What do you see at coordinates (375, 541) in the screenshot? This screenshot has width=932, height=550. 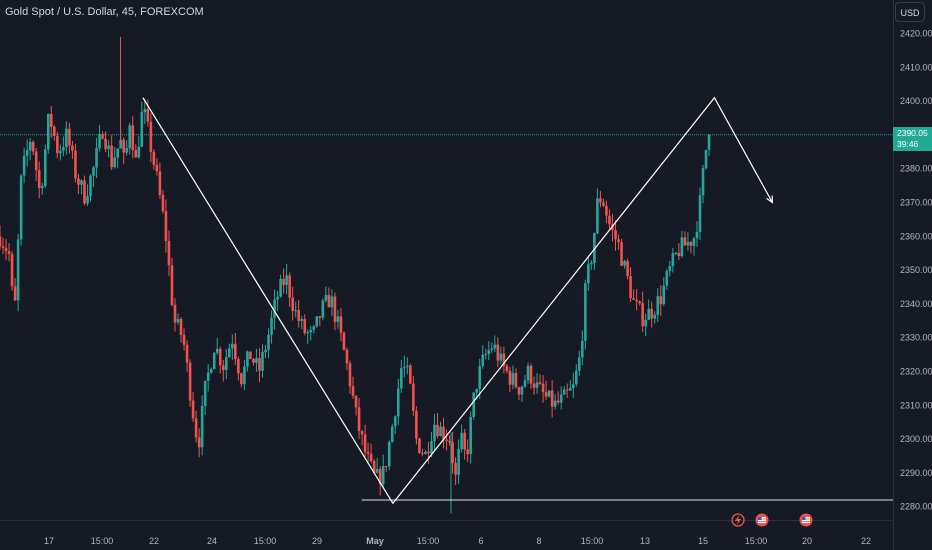 I see `time-tick-label: May` at bounding box center [375, 541].